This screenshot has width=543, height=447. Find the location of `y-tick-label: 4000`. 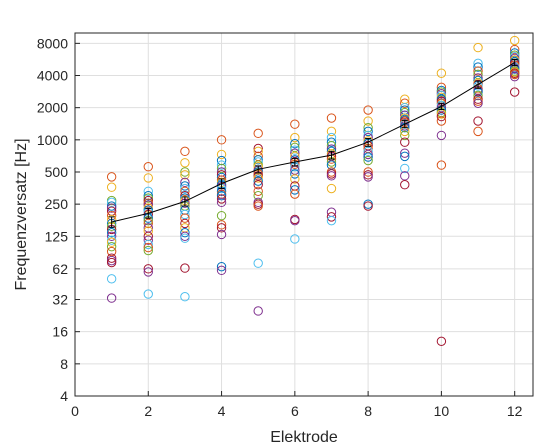

y-tick-label: 4000 is located at coordinates (52, 76).